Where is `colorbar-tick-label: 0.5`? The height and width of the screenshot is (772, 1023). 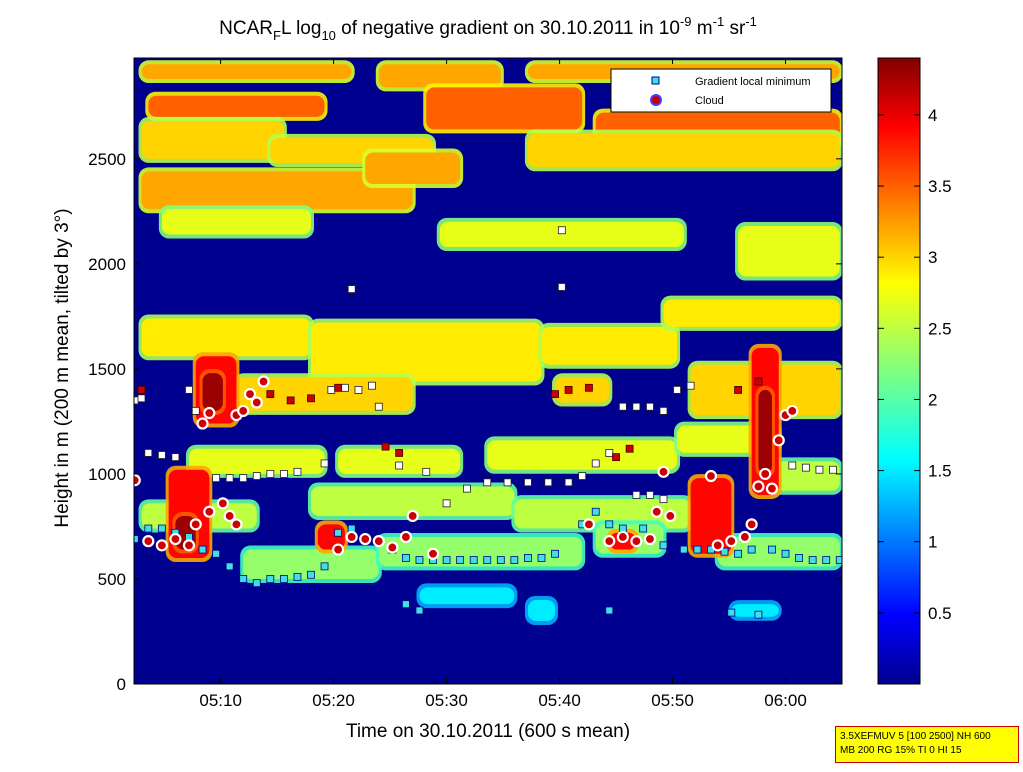
colorbar-tick-label: 0.5 is located at coordinates (940, 613).